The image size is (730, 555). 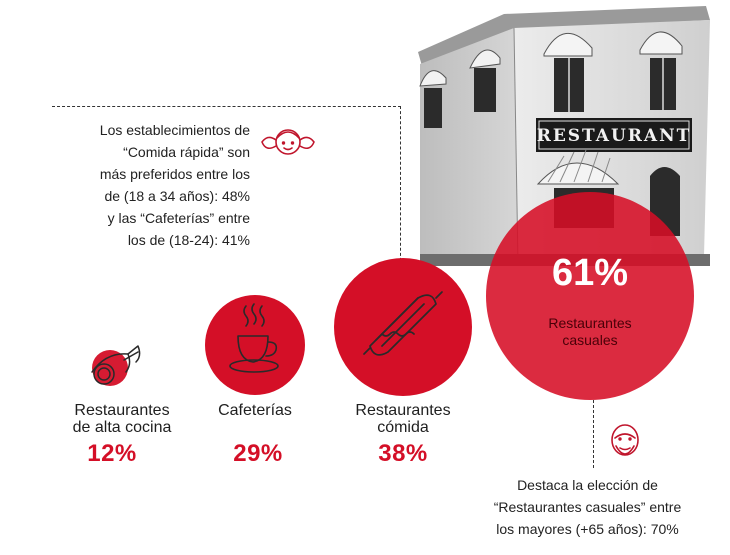 What do you see at coordinates (403, 453) in the screenshot?
I see `fast-food-percent: 38%` at bounding box center [403, 453].